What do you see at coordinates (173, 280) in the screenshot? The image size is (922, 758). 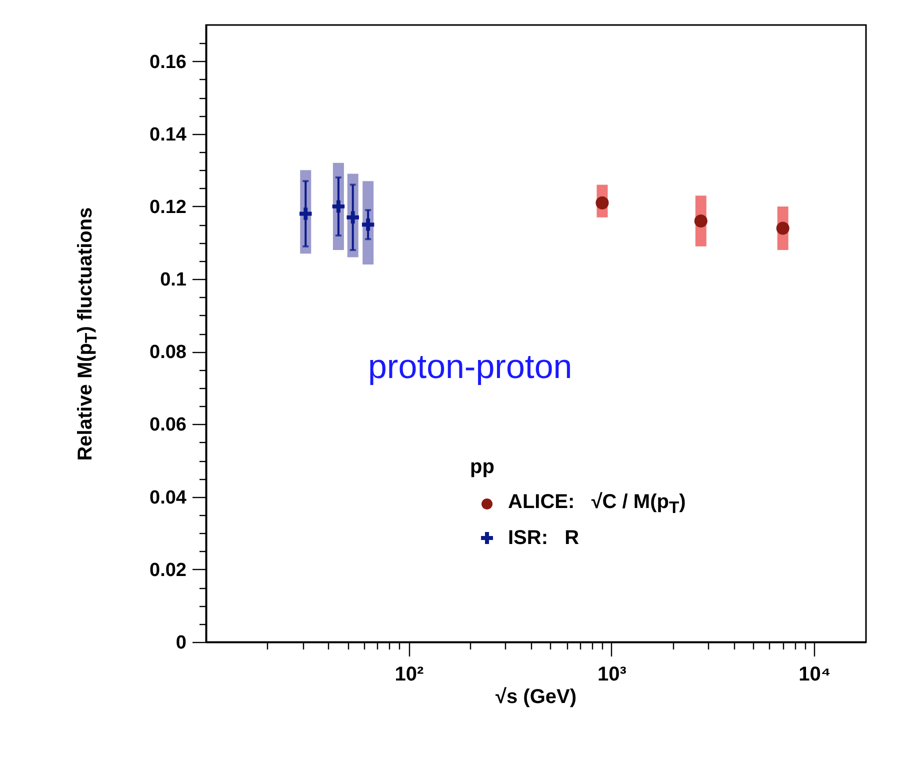 I see `y-tick-label: 0.1` at bounding box center [173, 280].